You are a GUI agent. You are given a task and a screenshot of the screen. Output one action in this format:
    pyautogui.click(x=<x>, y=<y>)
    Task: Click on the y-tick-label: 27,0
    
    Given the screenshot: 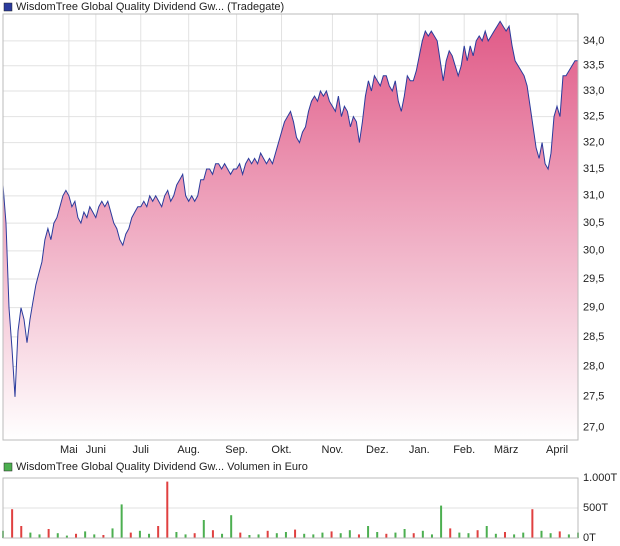 What is the action you would take?
    pyautogui.click(x=593, y=427)
    